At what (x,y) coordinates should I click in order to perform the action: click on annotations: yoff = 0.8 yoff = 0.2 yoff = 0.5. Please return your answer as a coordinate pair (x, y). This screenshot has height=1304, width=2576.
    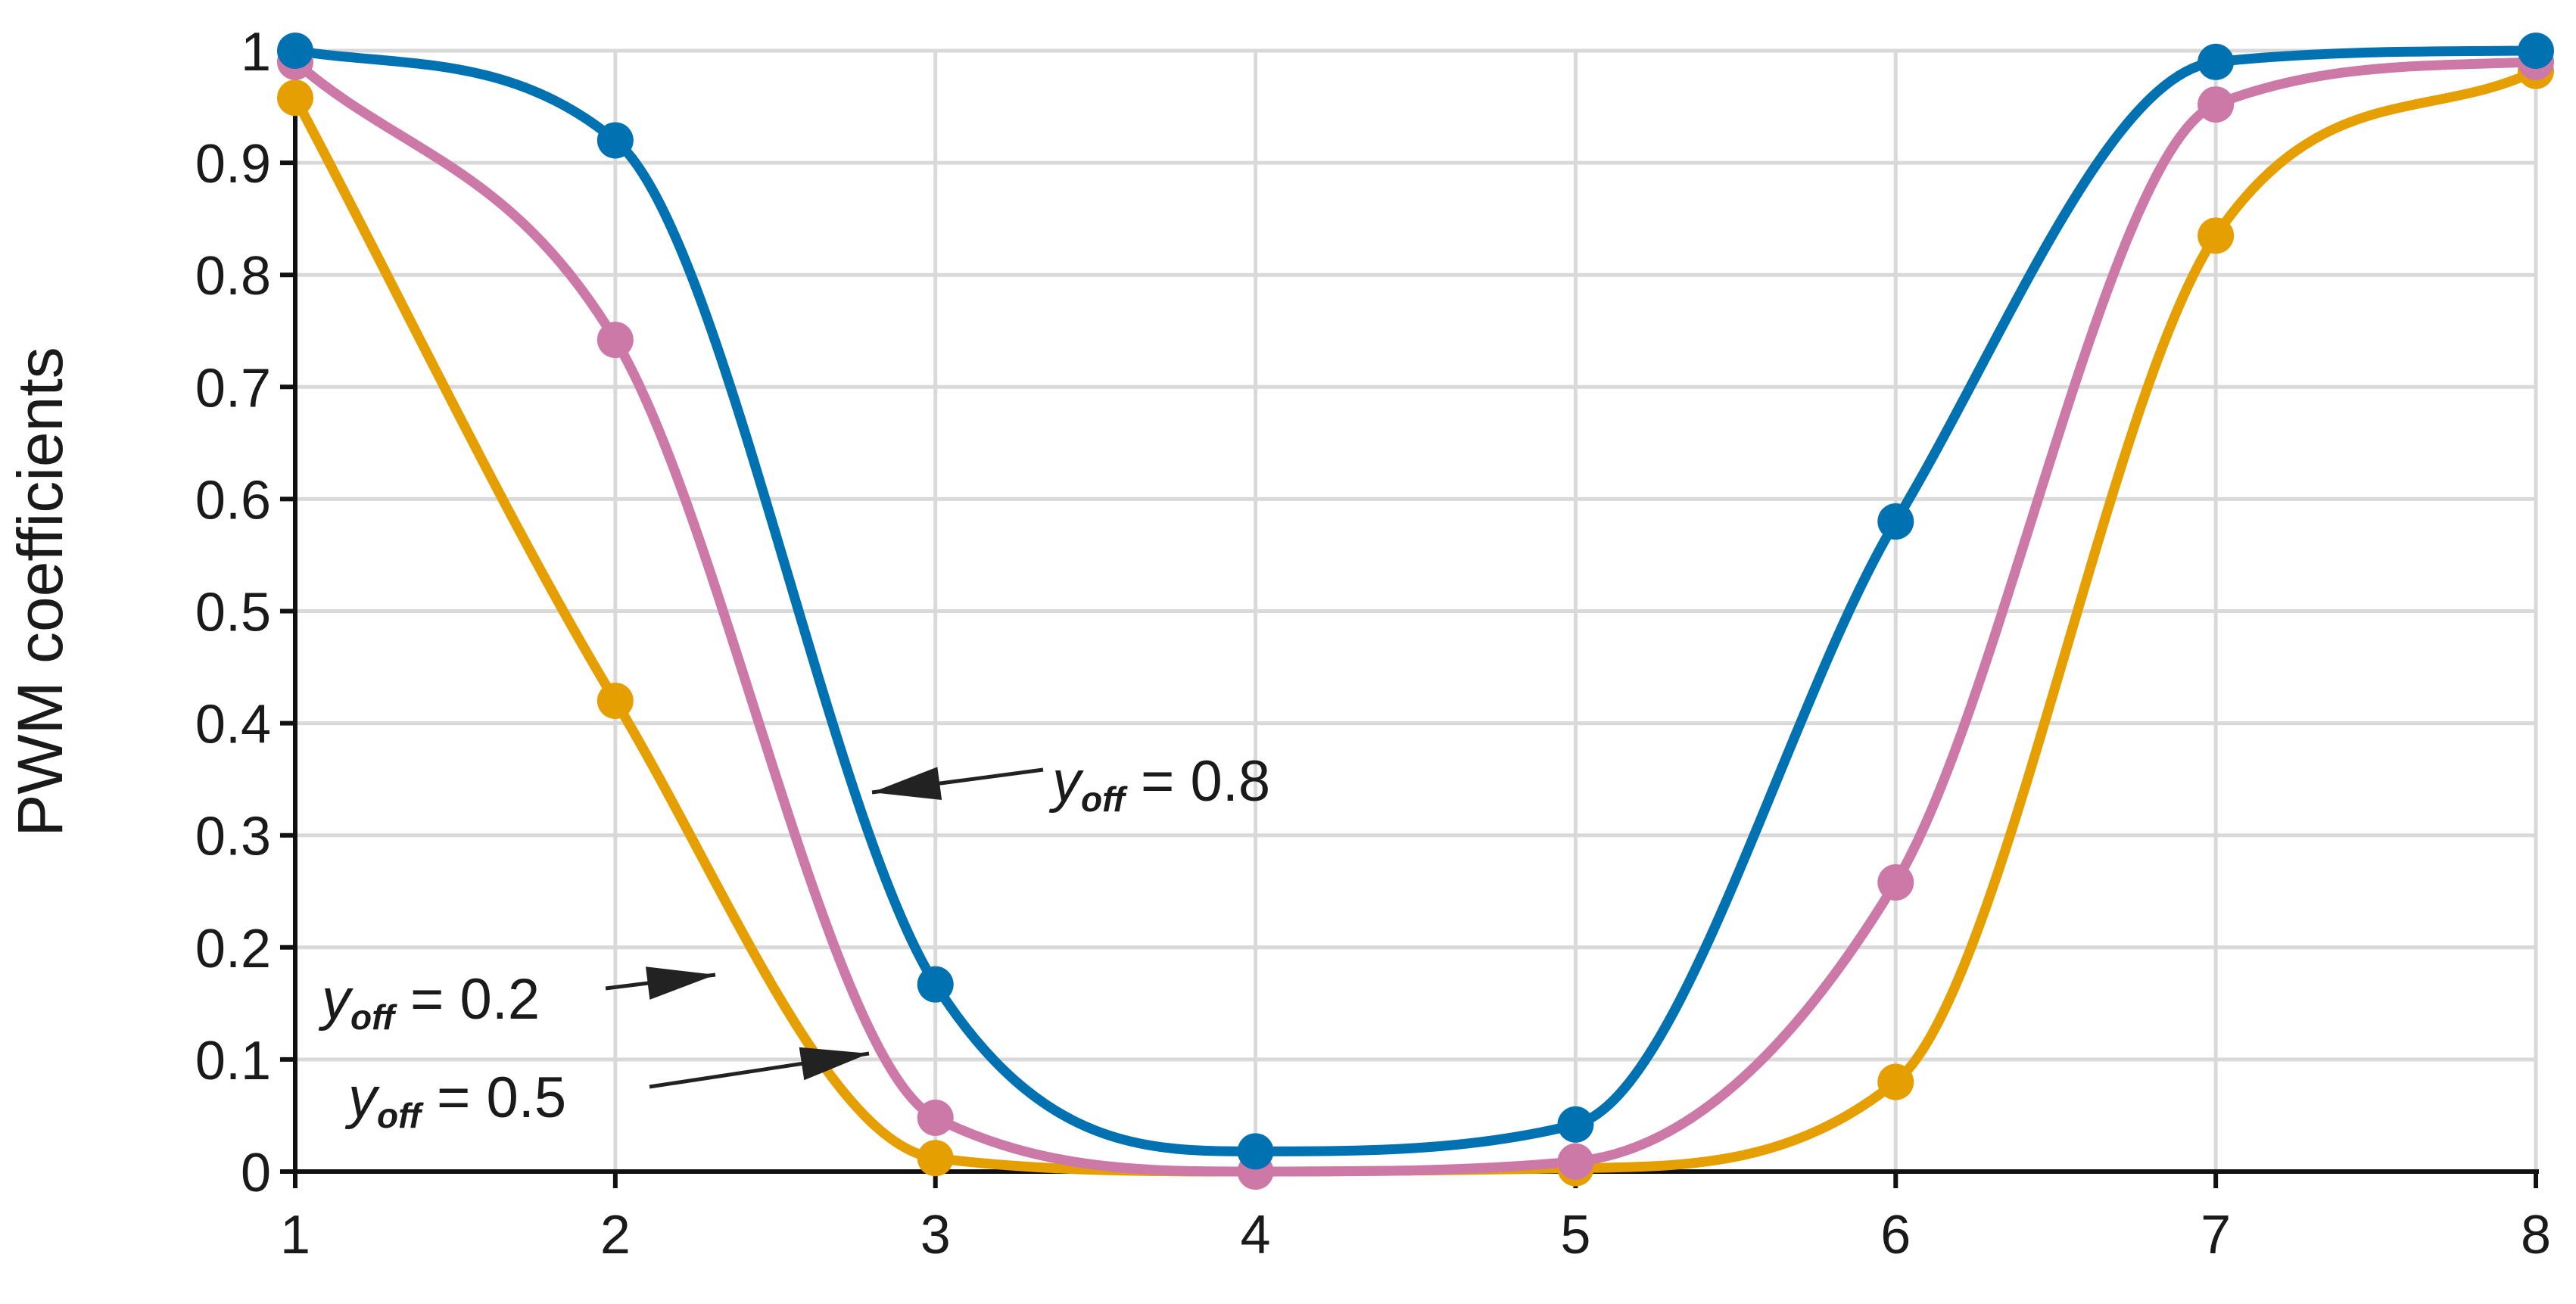
    Looking at the image, I should click on (794, 942).